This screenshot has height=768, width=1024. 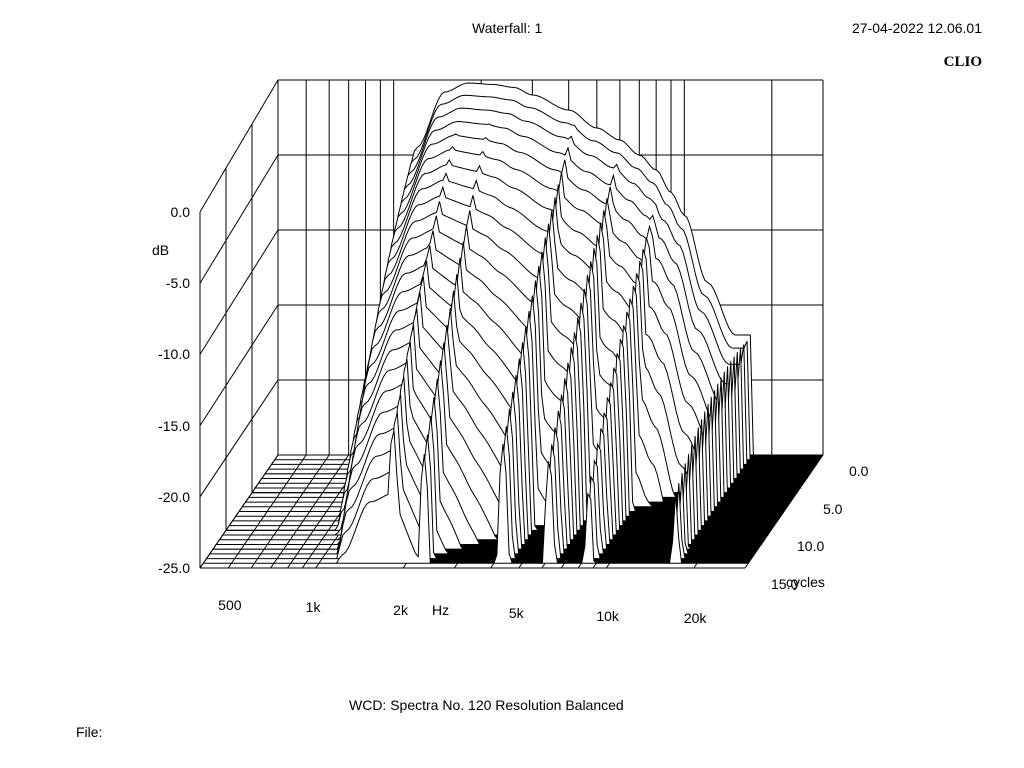 I want to click on x-axis-title: Hz, so click(x=441, y=610).